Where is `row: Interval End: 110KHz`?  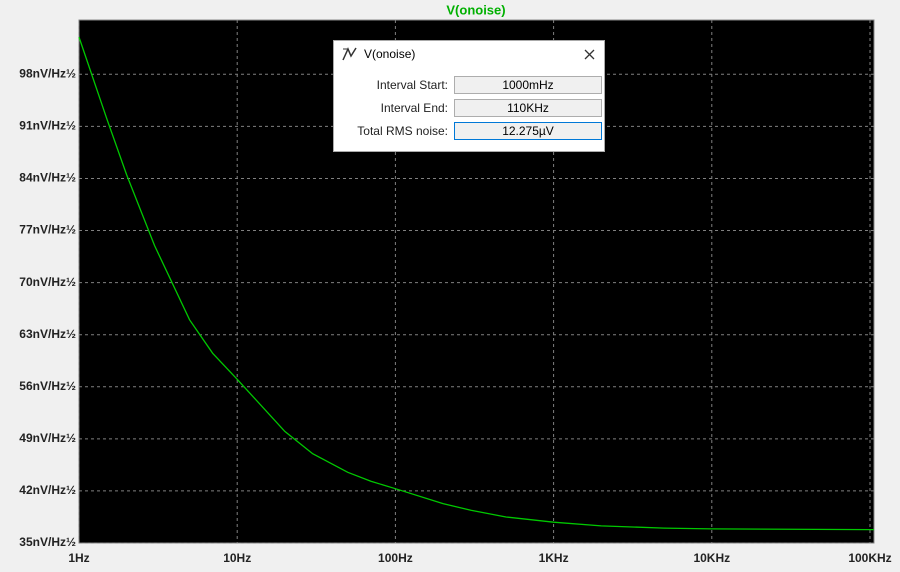
row: Interval End: 110KHz is located at coordinates (470, 108).